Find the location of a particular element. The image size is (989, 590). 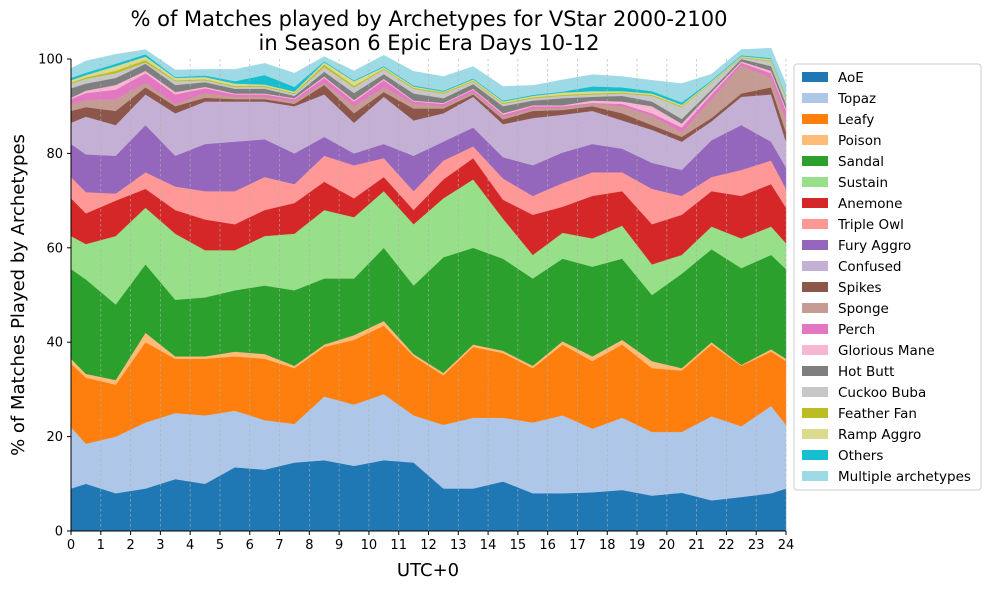

y-tick-label-1: 20 is located at coordinates (54, 437).